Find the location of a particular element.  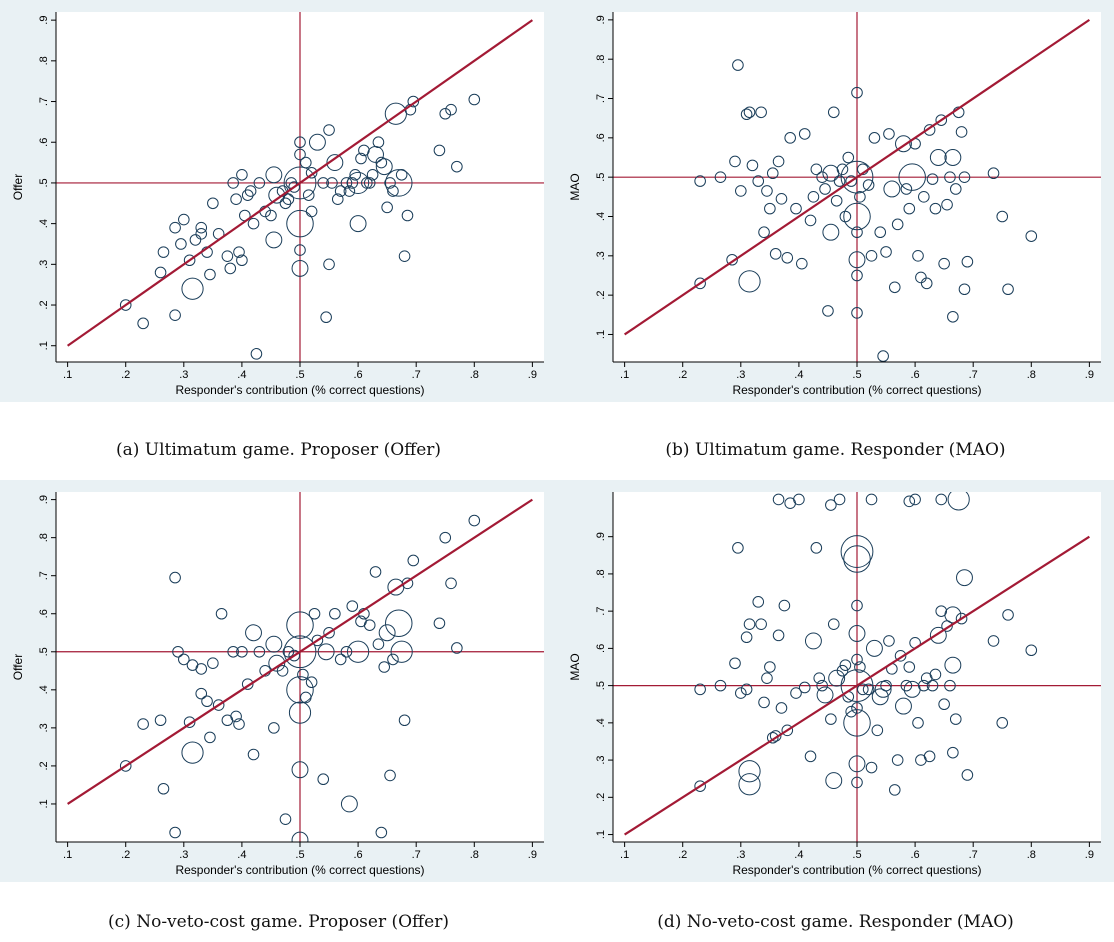

caption-d: (d) No-veto-cost game. Responder (MAO) is located at coordinates (835, 922).